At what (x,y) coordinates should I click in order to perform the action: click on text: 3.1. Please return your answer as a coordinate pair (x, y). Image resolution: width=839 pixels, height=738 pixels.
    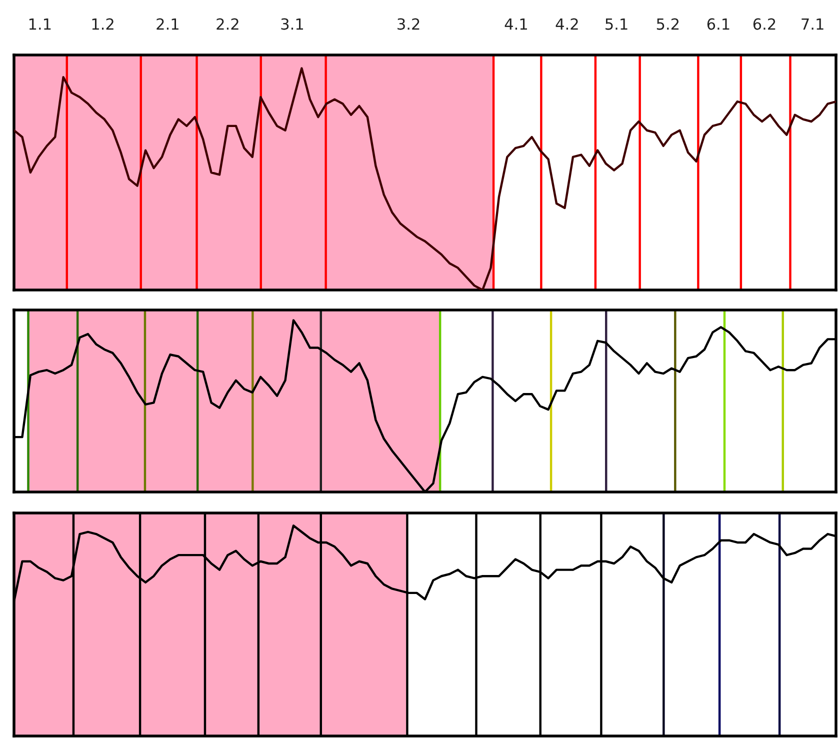
    Looking at the image, I should click on (292, 24).